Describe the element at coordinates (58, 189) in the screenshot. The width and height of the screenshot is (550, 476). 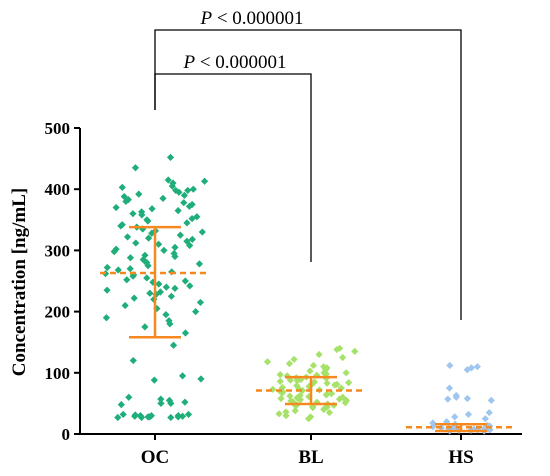
I see `y-tick-label: 400` at that location.